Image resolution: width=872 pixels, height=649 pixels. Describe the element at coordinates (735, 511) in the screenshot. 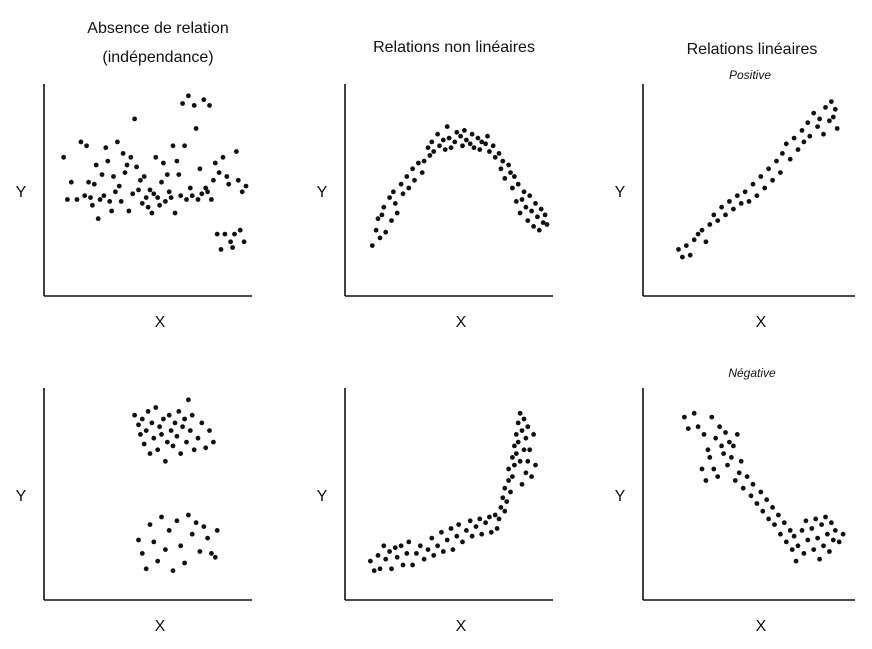

I see `scatter-panel-r1c2: YX` at that location.